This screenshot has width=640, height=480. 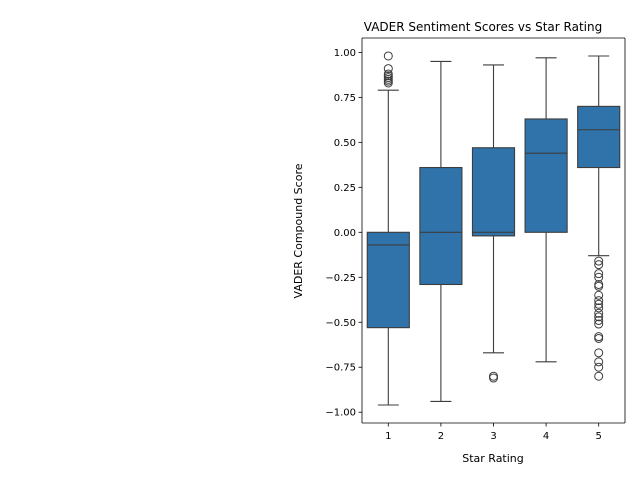 What do you see at coordinates (483, 27) in the screenshot?
I see `chart-title: VADER Sentiment Scores vs Star Rating` at bounding box center [483, 27].